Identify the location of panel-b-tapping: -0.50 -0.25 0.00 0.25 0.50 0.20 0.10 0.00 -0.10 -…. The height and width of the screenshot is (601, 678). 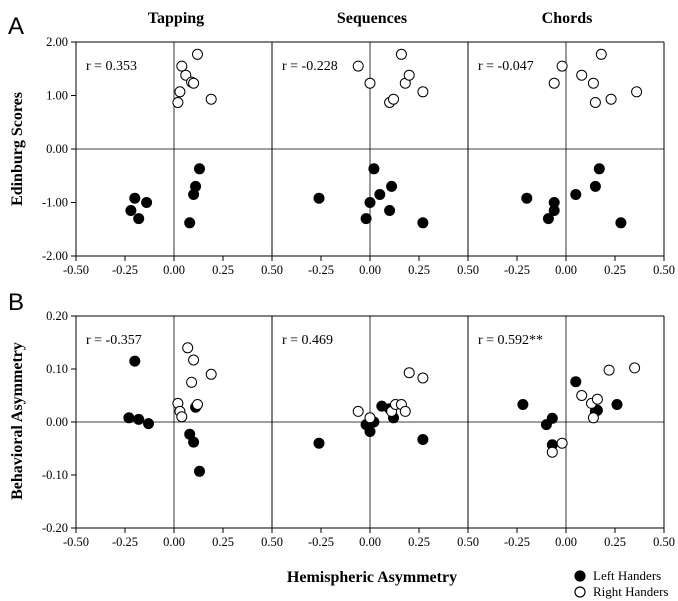
(162, 429).